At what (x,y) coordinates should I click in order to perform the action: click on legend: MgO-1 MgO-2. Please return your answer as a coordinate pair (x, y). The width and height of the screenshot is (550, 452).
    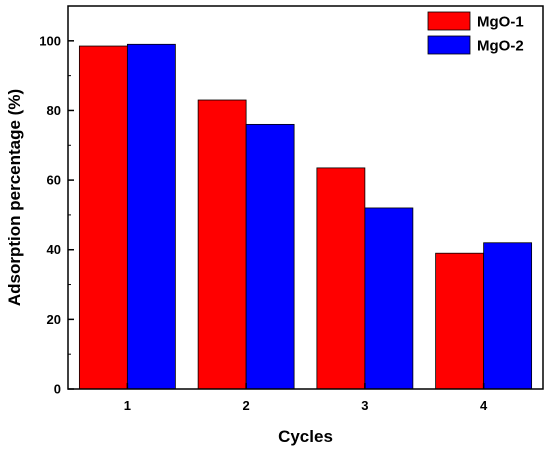
    Looking at the image, I should click on (475, 33).